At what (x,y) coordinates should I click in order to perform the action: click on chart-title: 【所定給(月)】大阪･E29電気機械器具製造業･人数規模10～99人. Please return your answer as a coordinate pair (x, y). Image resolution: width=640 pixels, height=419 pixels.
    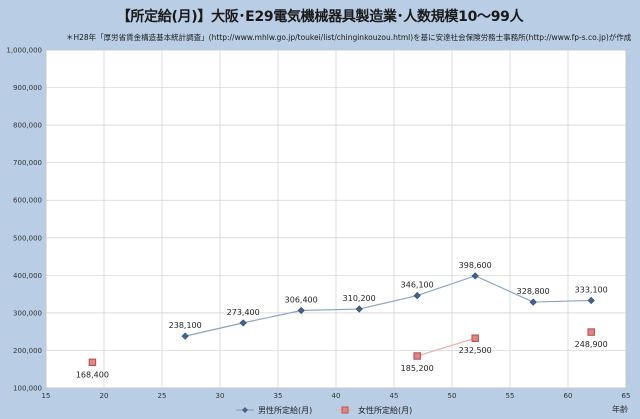
    Looking at the image, I should click on (320, 17).